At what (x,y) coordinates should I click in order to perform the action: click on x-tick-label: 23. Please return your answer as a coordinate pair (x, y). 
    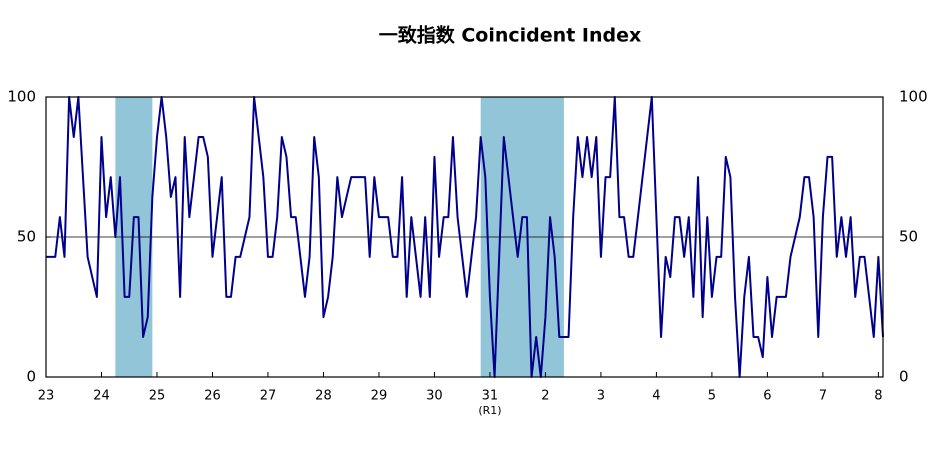
    Looking at the image, I should click on (46, 396).